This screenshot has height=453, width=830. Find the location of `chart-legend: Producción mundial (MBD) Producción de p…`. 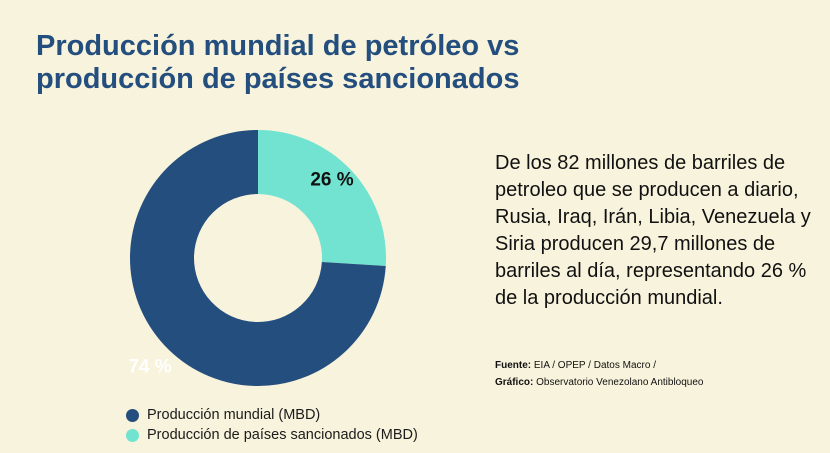

chart-legend: Producción mundial (MBD) Producción de p… is located at coordinates (272, 425).